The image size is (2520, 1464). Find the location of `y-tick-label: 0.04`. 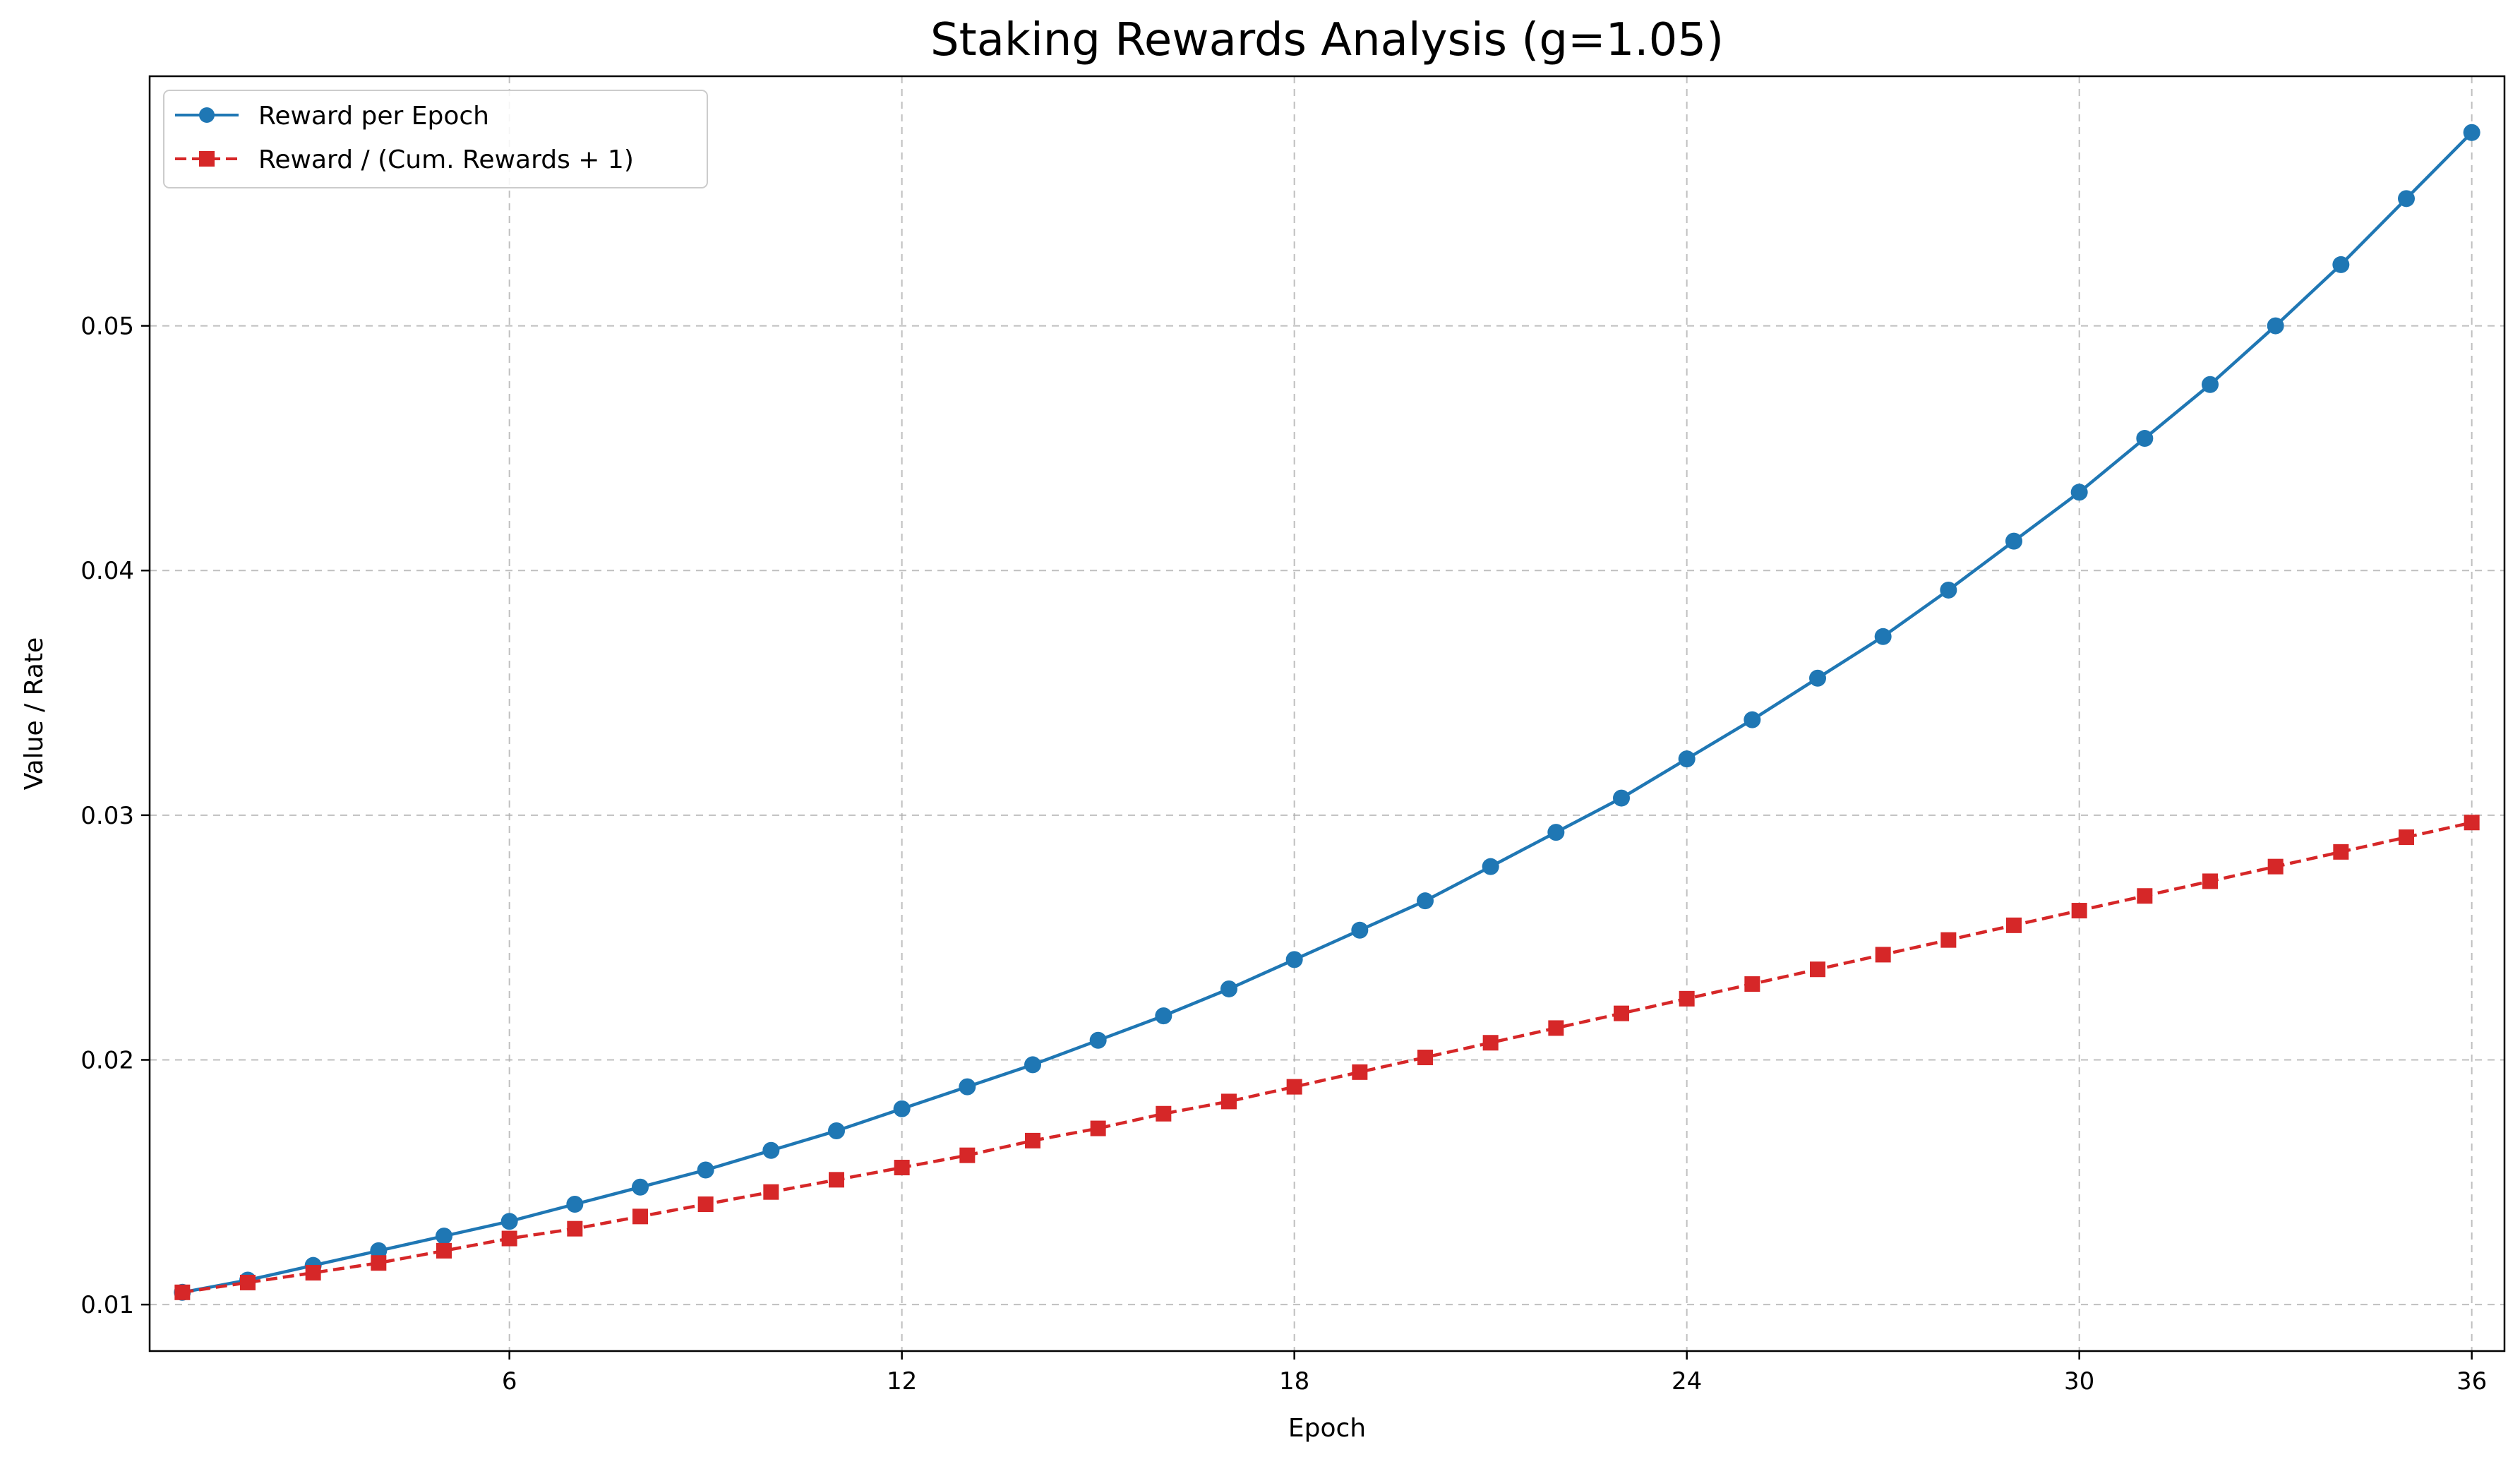

y-tick-label: 0.04 is located at coordinates (107, 571).